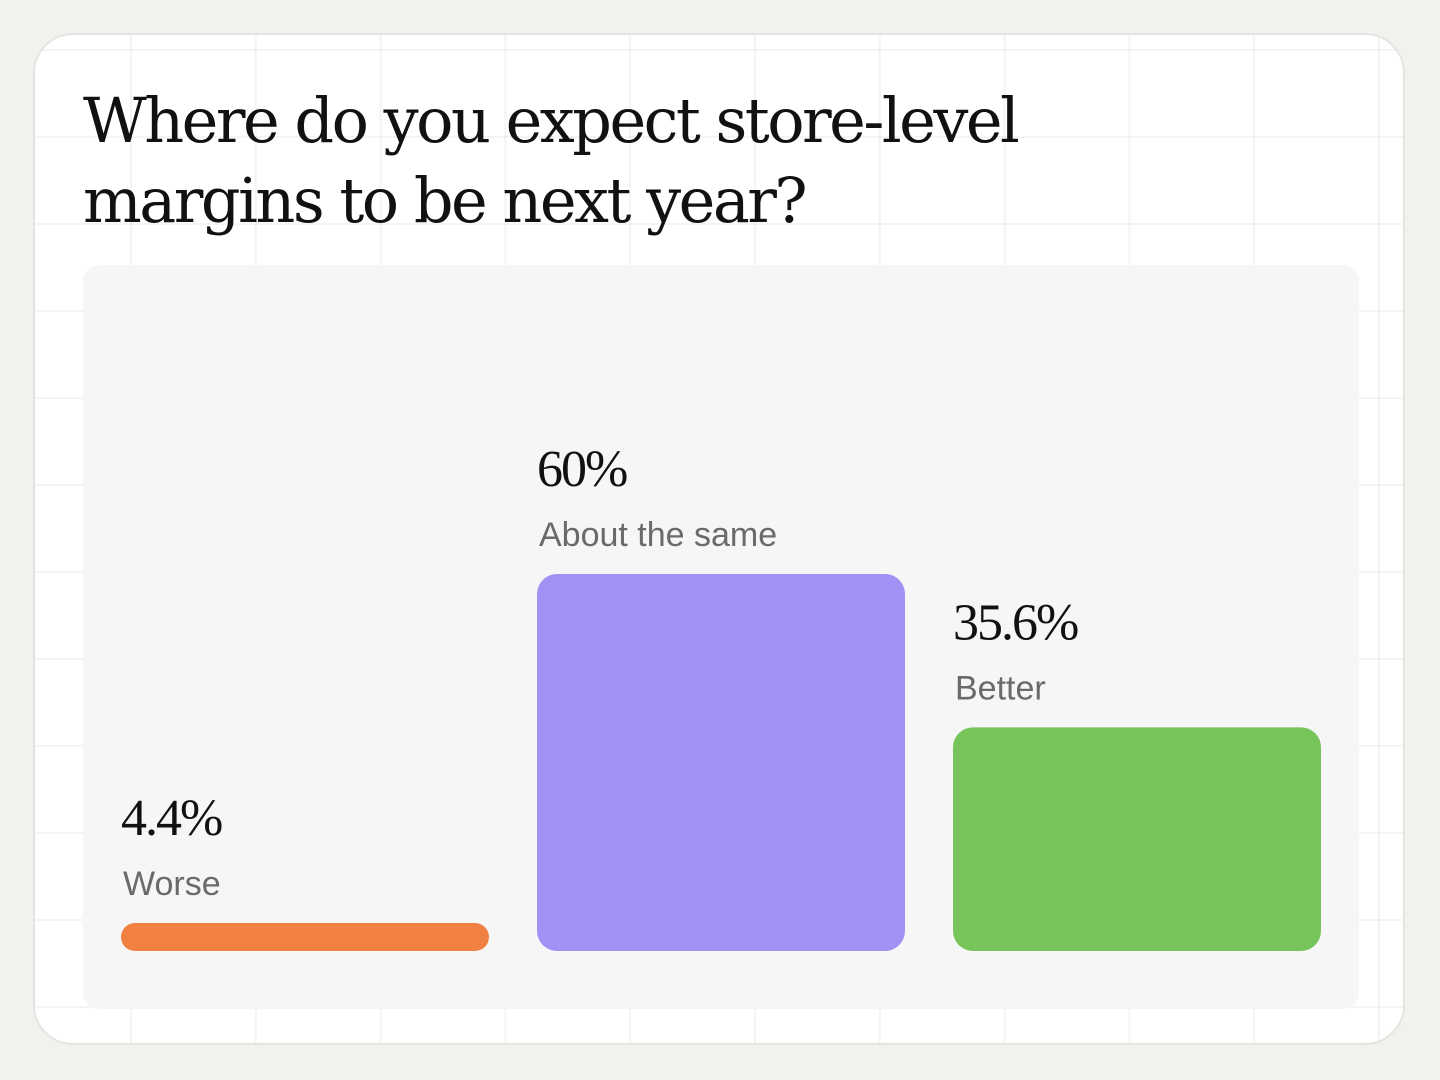  What do you see at coordinates (171, 818) in the screenshot?
I see `value-label-worse: 4.4%` at bounding box center [171, 818].